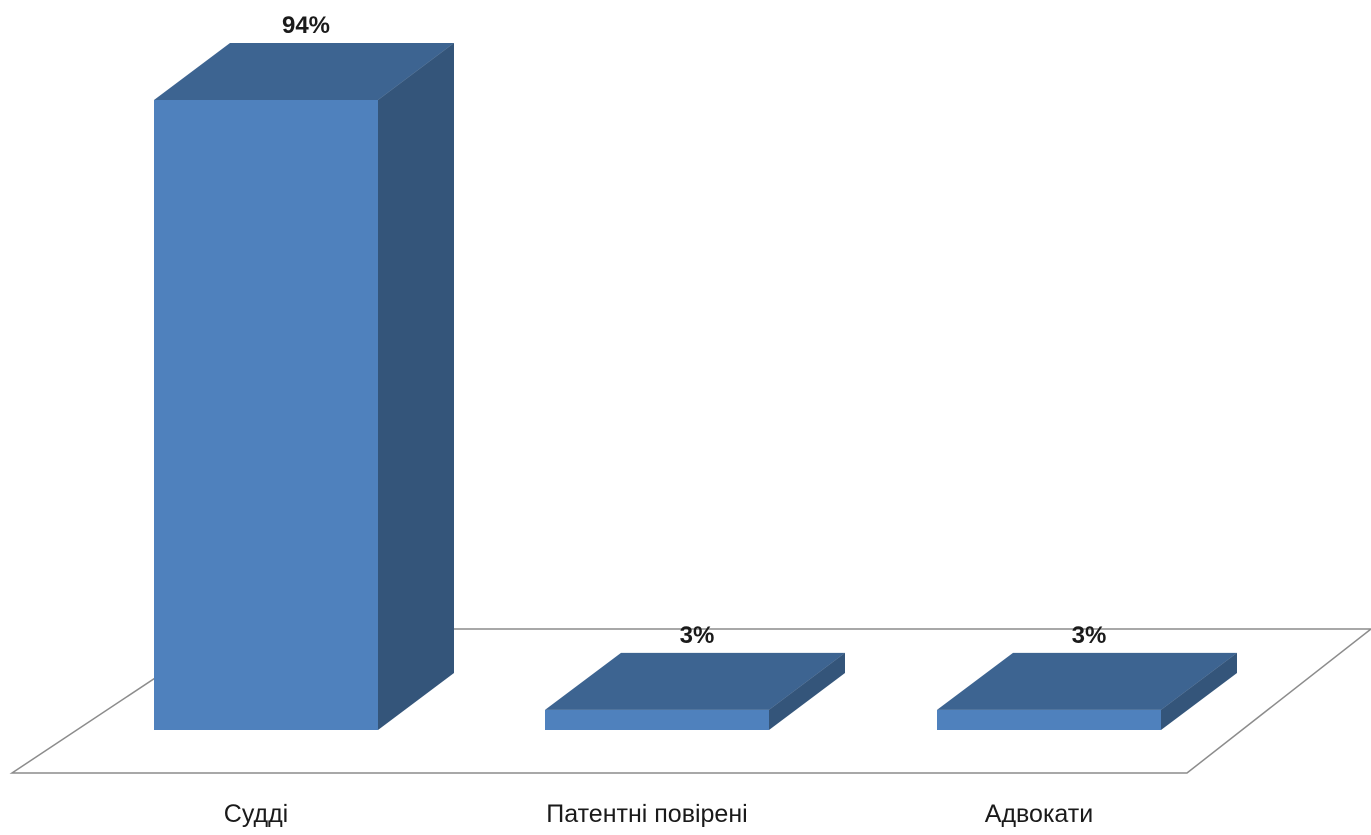  I want to click on category-label: Адвокати, so click(1039, 814).